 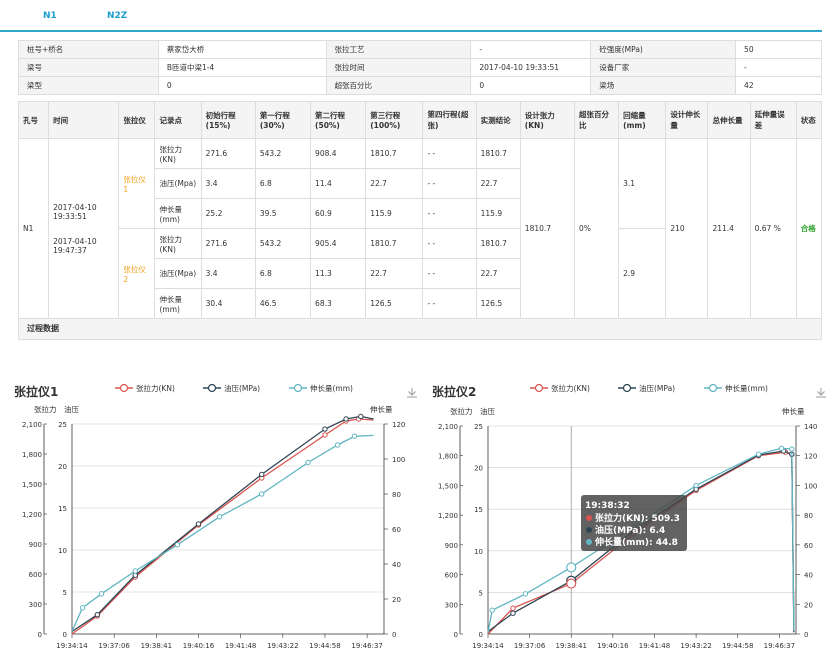 What do you see at coordinates (242, 67) in the screenshot?
I see `value: B匝道中梁1-4` at bounding box center [242, 67].